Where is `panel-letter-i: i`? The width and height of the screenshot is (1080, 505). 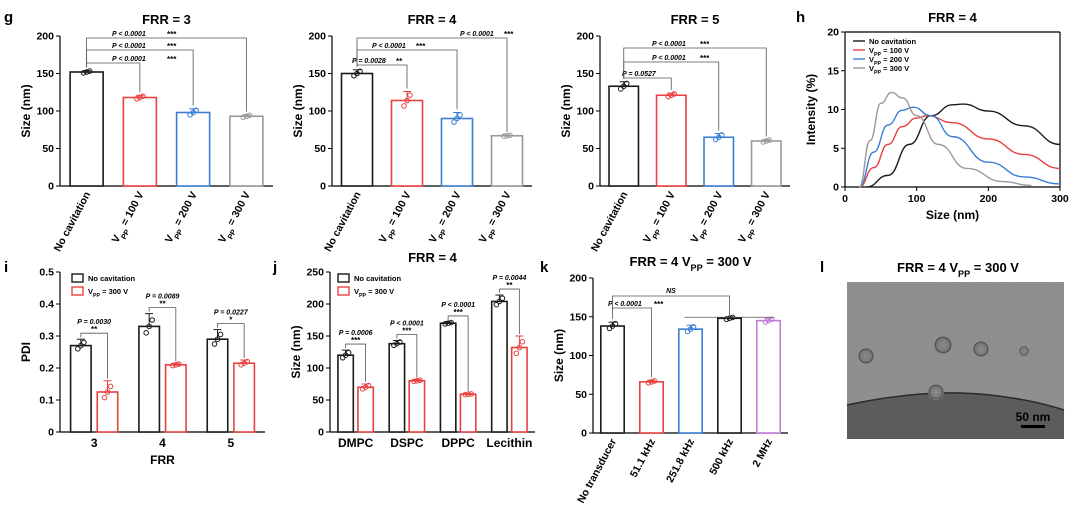
panel-letter-i: i is located at coordinates (6, 267).